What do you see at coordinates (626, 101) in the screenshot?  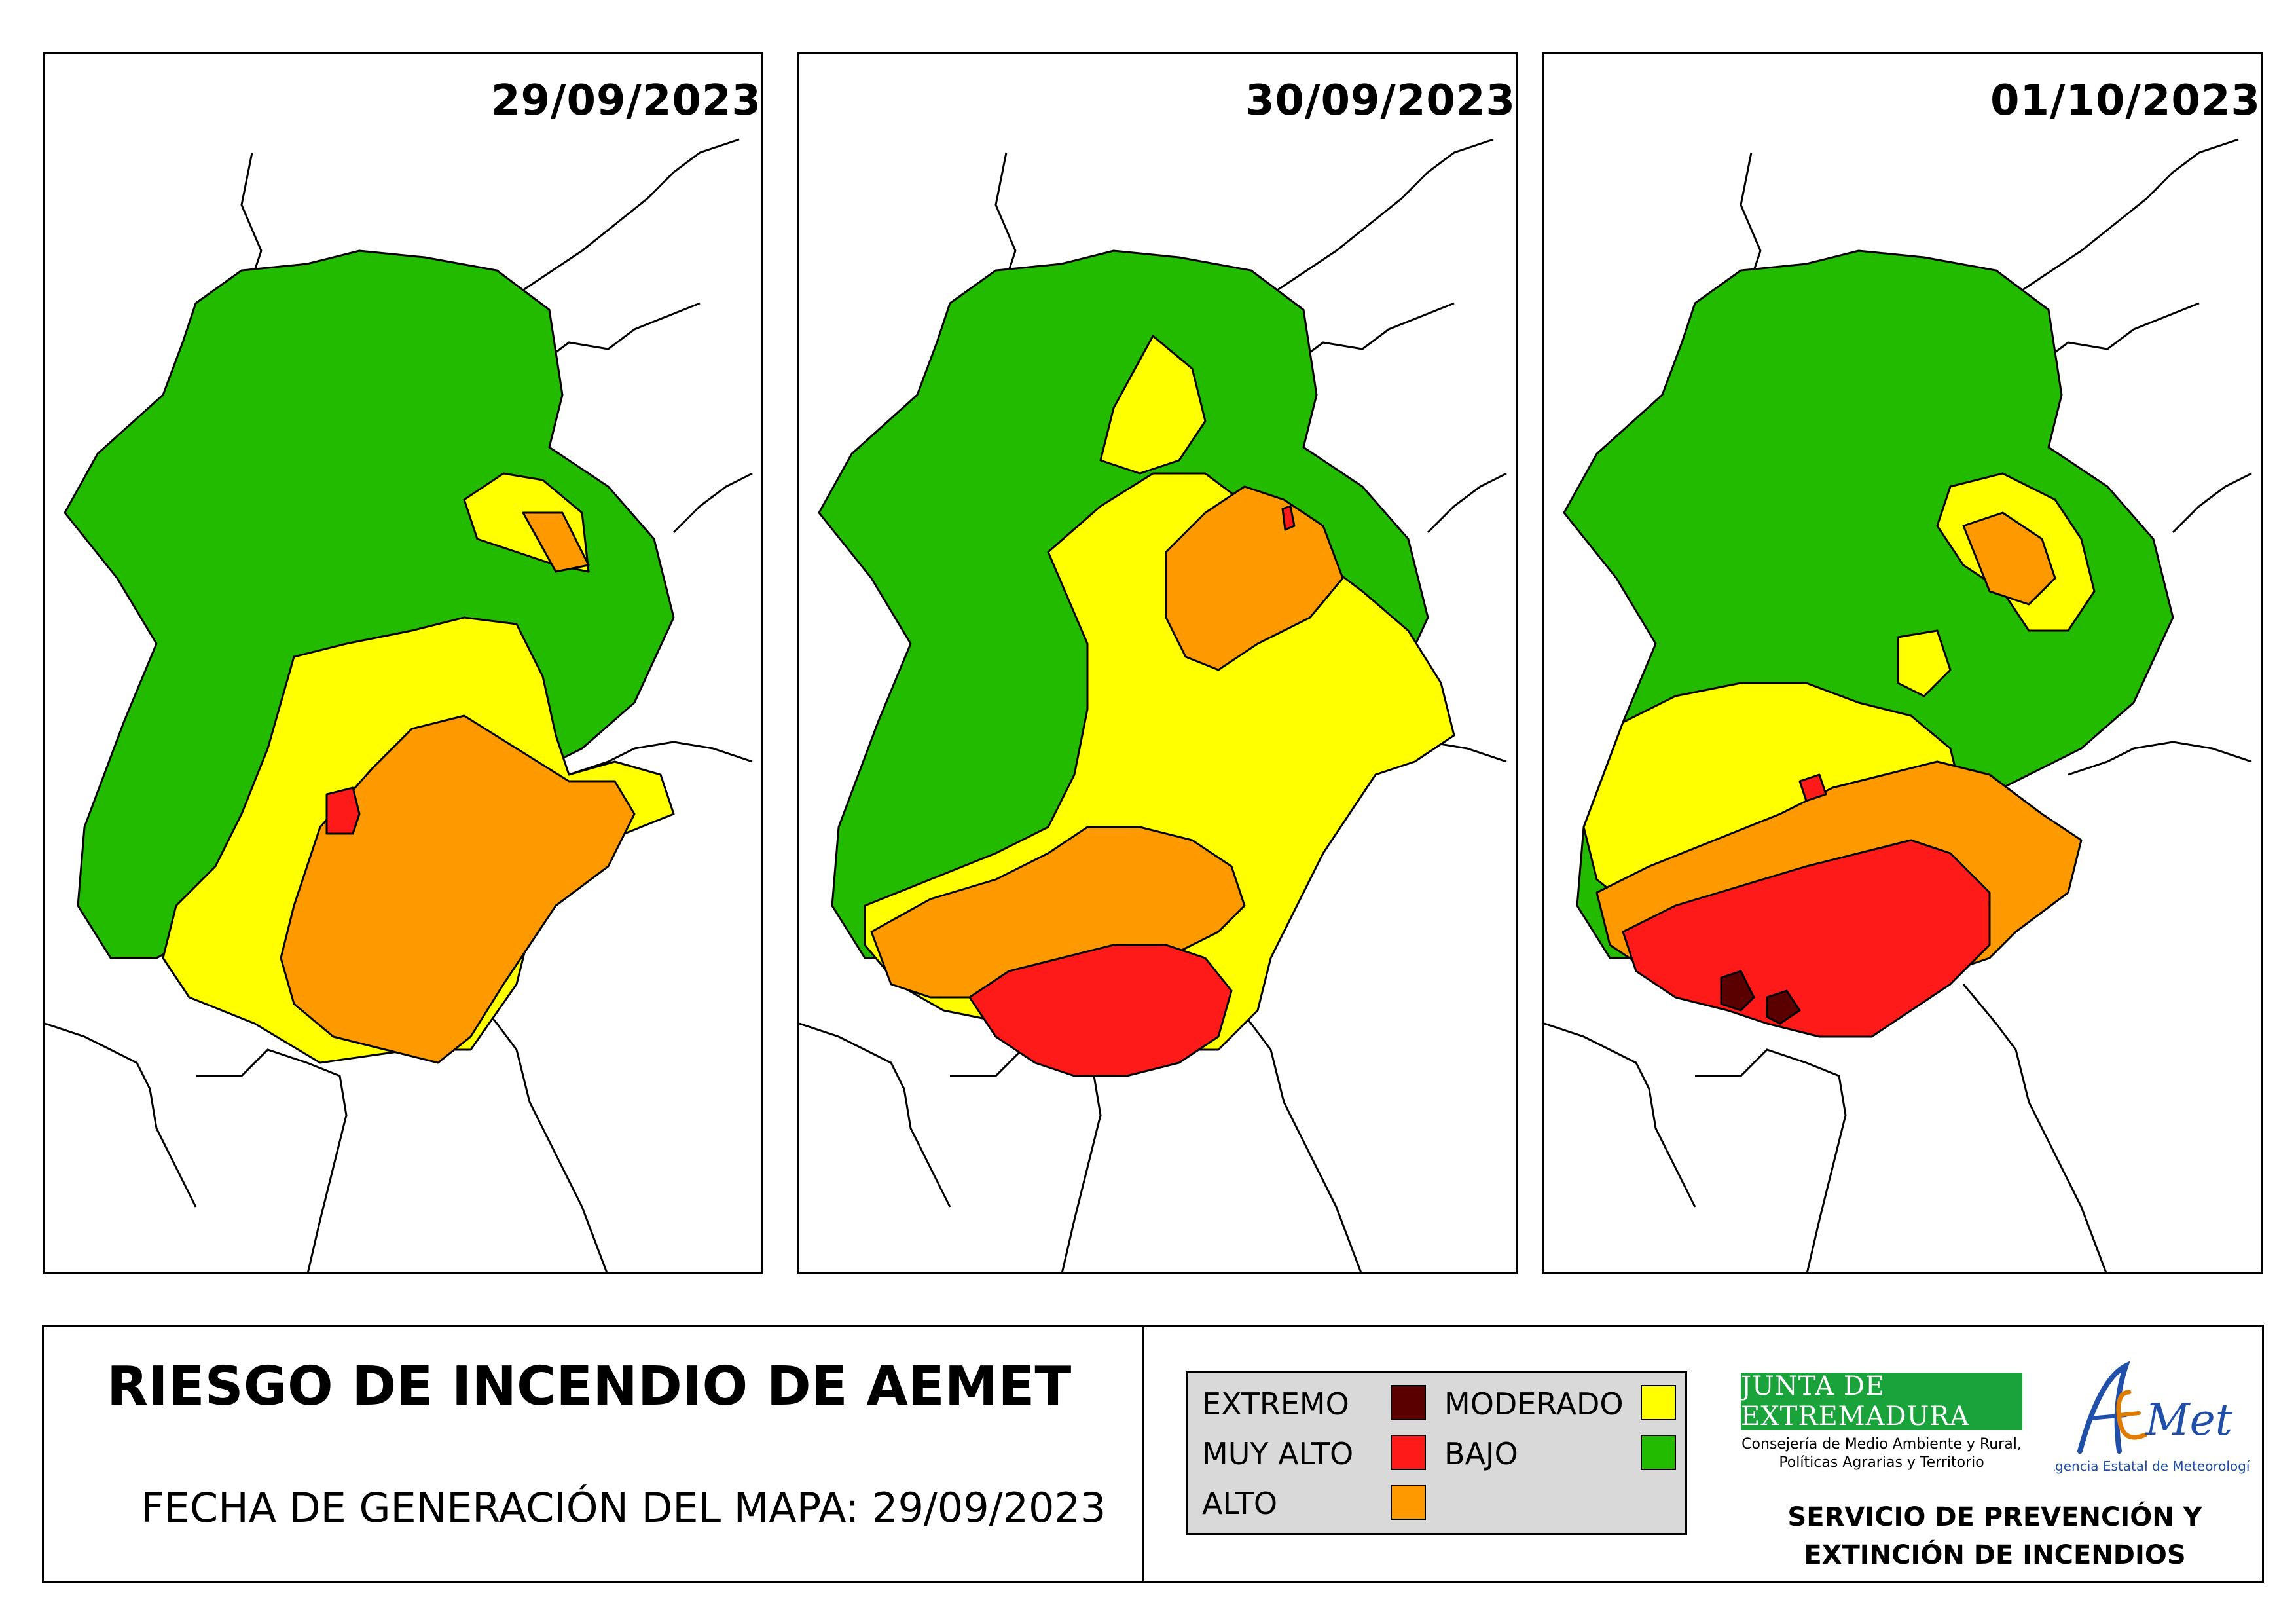 I see `panel-date: 29/09/2023` at bounding box center [626, 101].